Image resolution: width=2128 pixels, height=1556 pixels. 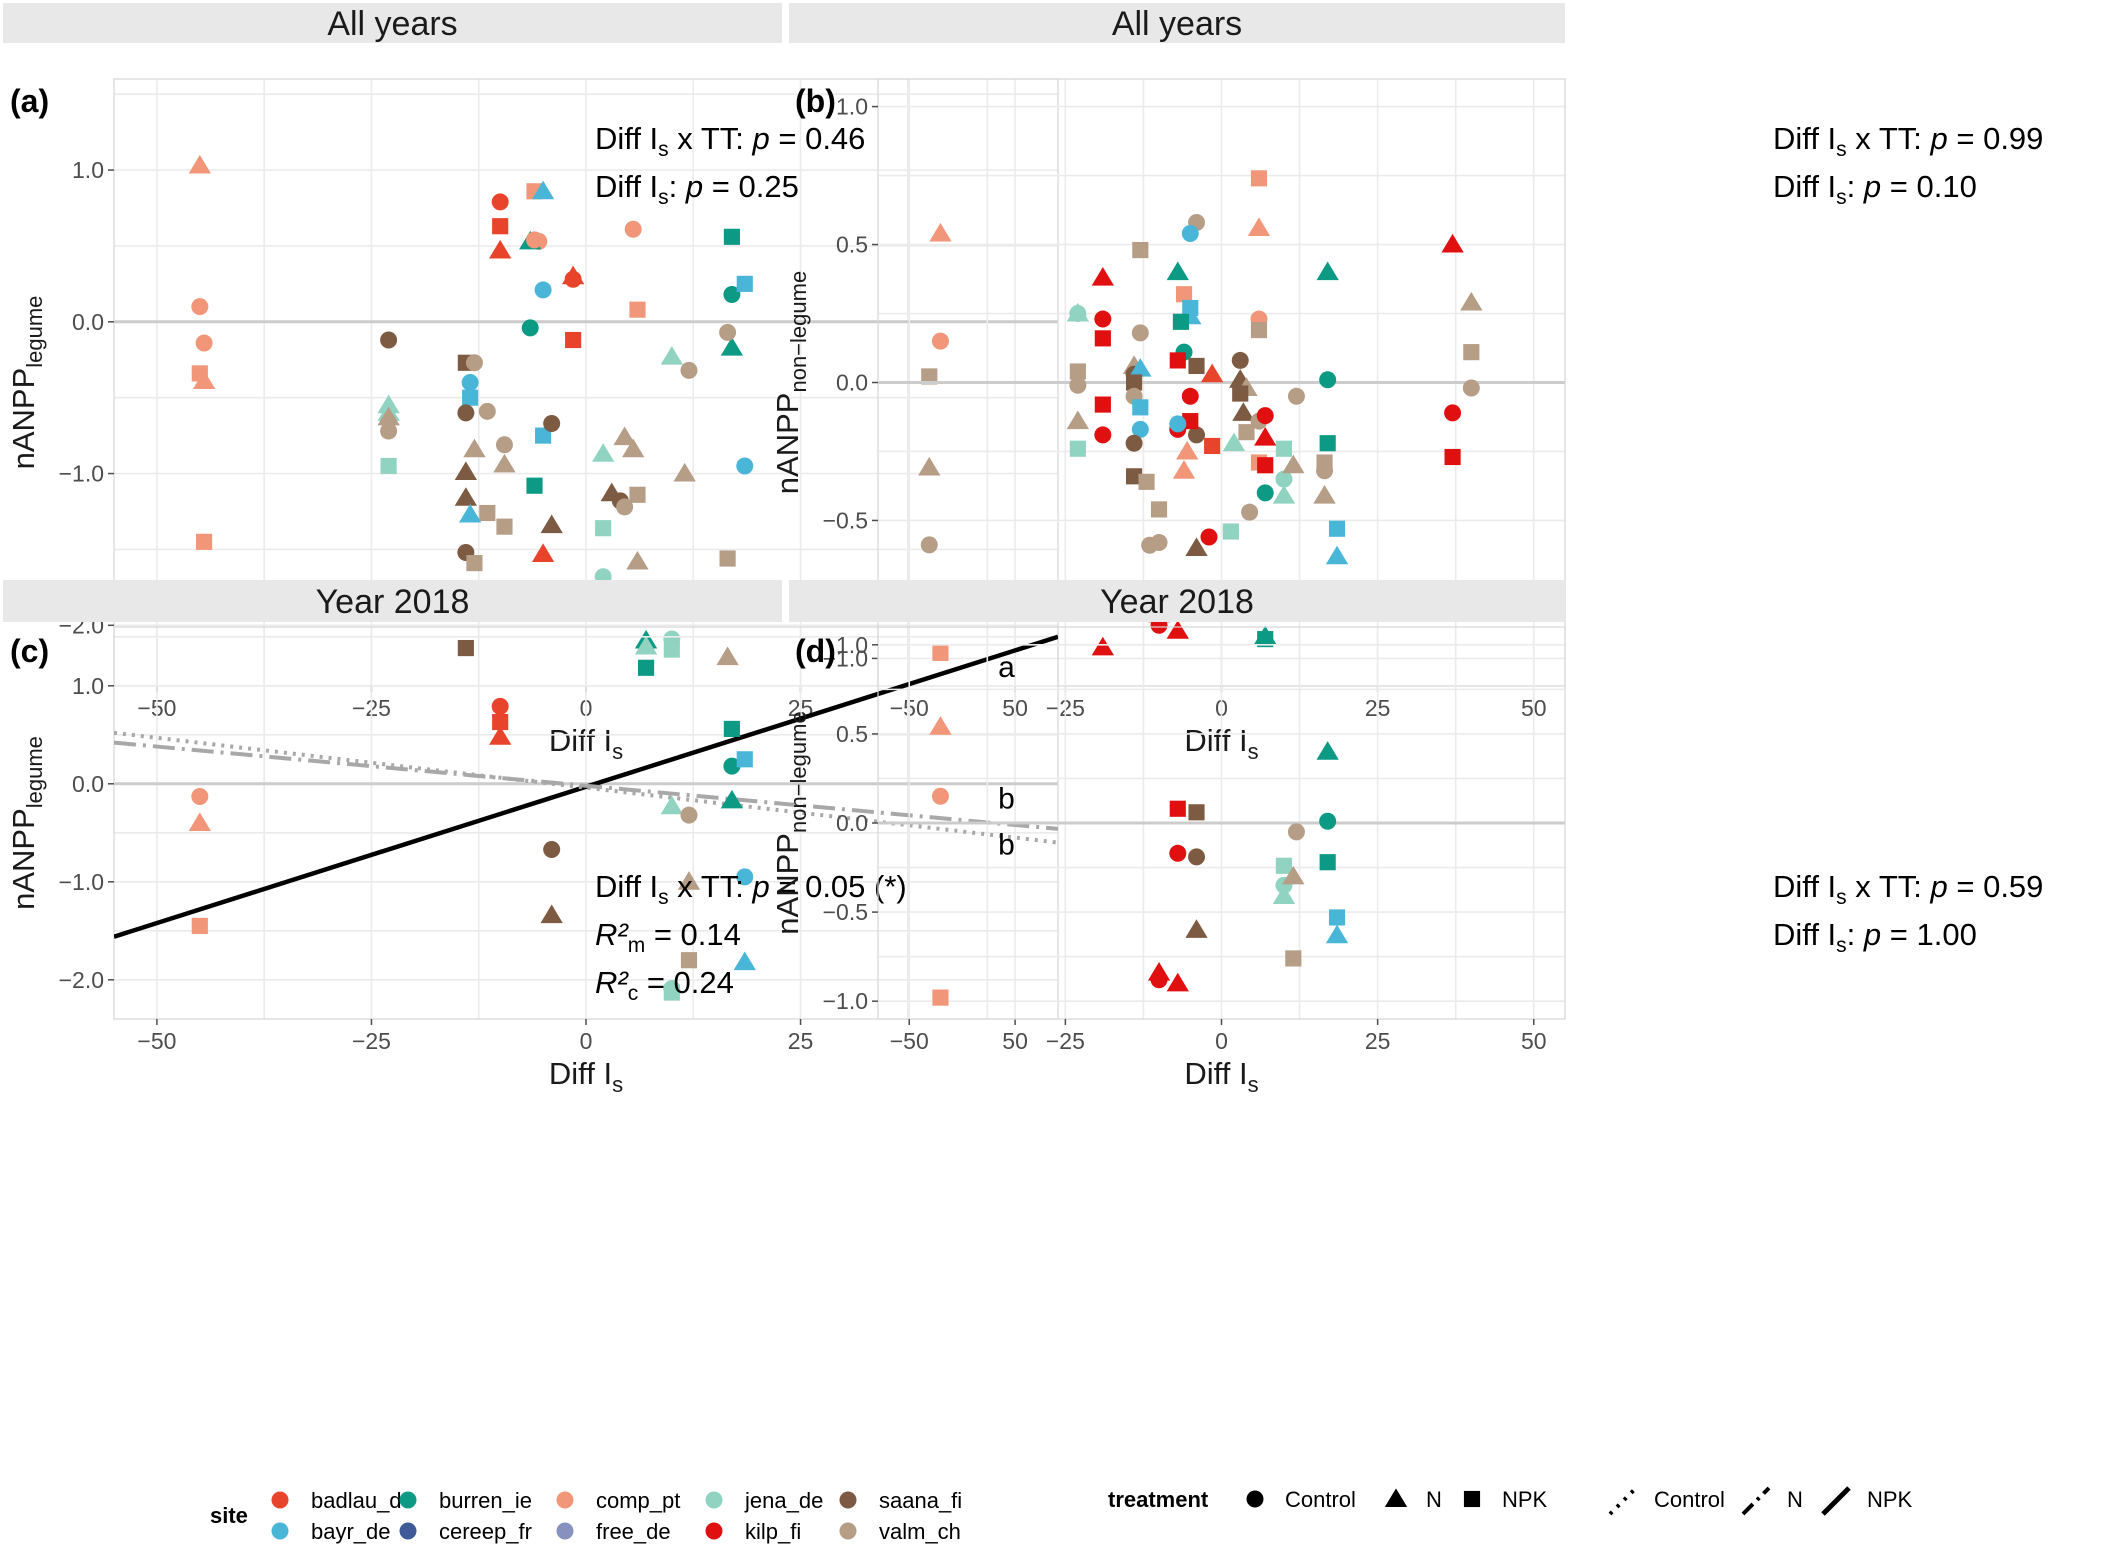 I want to click on legend-site-swatch-saana_fi, so click(x=848, y=1500).